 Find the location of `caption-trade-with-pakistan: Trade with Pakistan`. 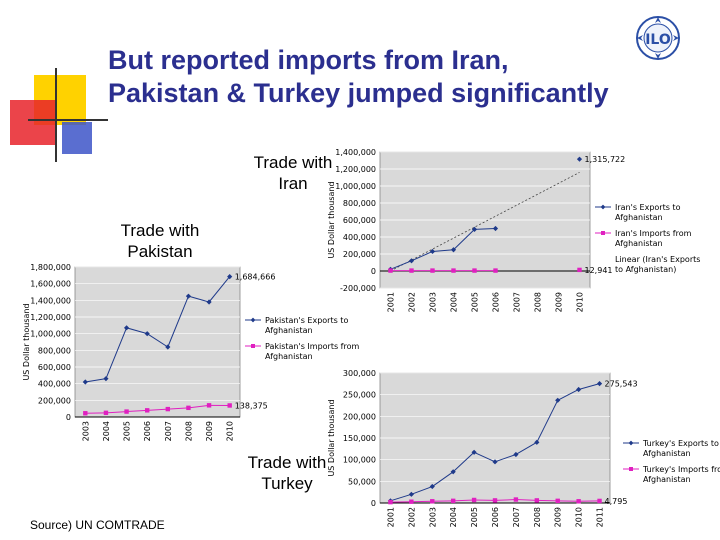

caption-trade-with-pakistan: Trade with Pakistan is located at coordinates (160, 241).